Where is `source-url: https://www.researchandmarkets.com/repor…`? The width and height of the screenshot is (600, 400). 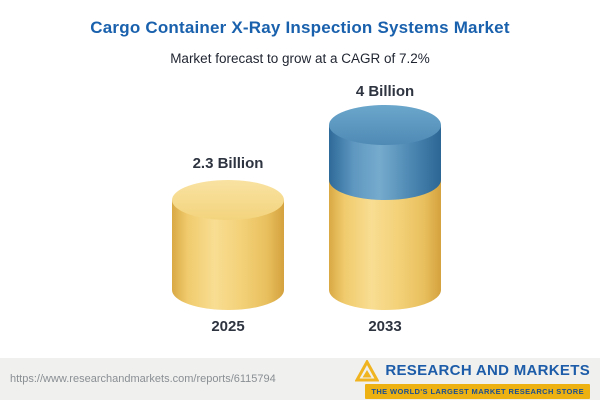
source-url: https://www.researchandmarkets.com/repor… is located at coordinates (143, 379).